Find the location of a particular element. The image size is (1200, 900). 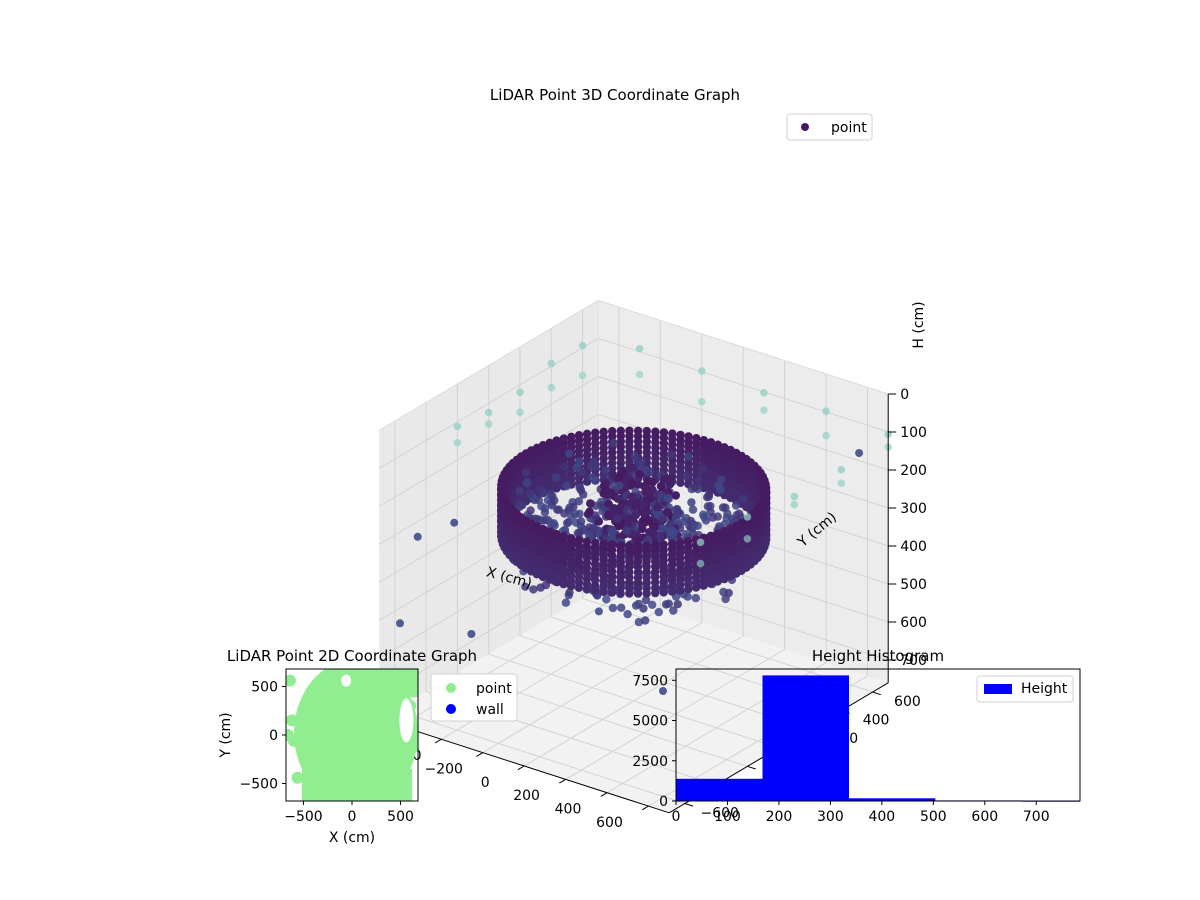

y-tick-label: 600 is located at coordinates (907, 702).